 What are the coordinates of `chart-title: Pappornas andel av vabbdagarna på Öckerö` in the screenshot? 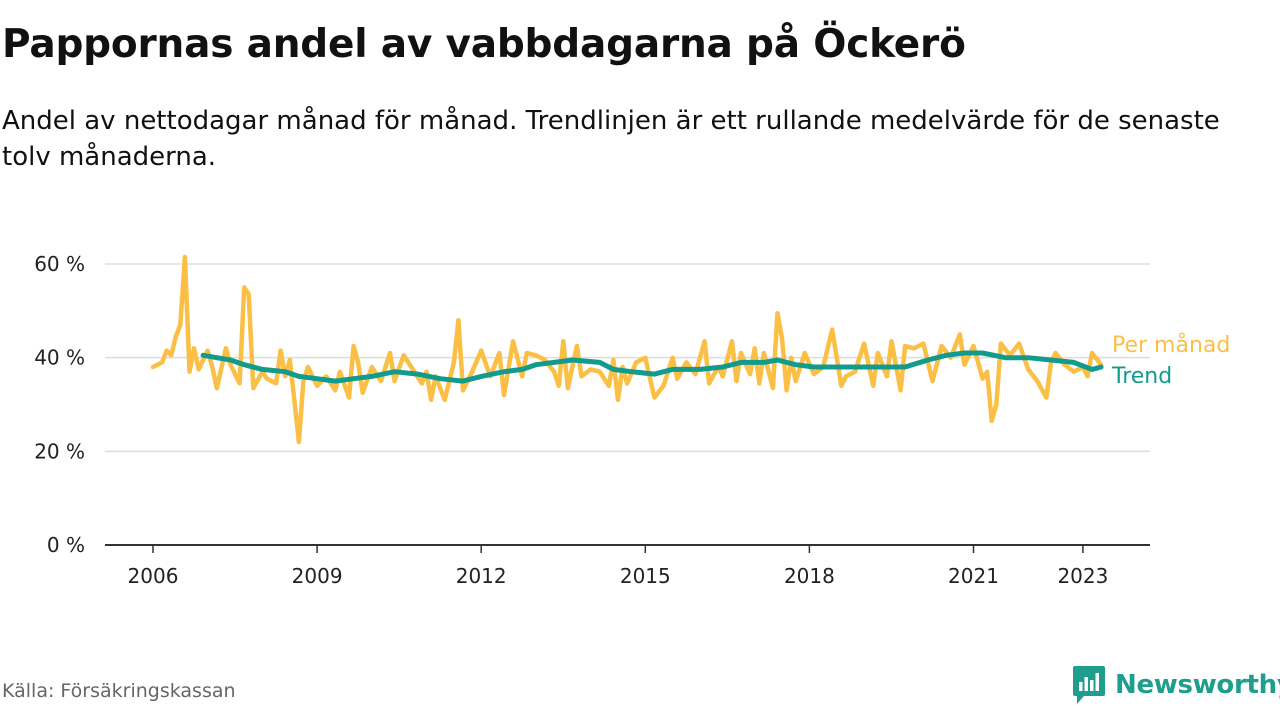 It's located at (484, 44).